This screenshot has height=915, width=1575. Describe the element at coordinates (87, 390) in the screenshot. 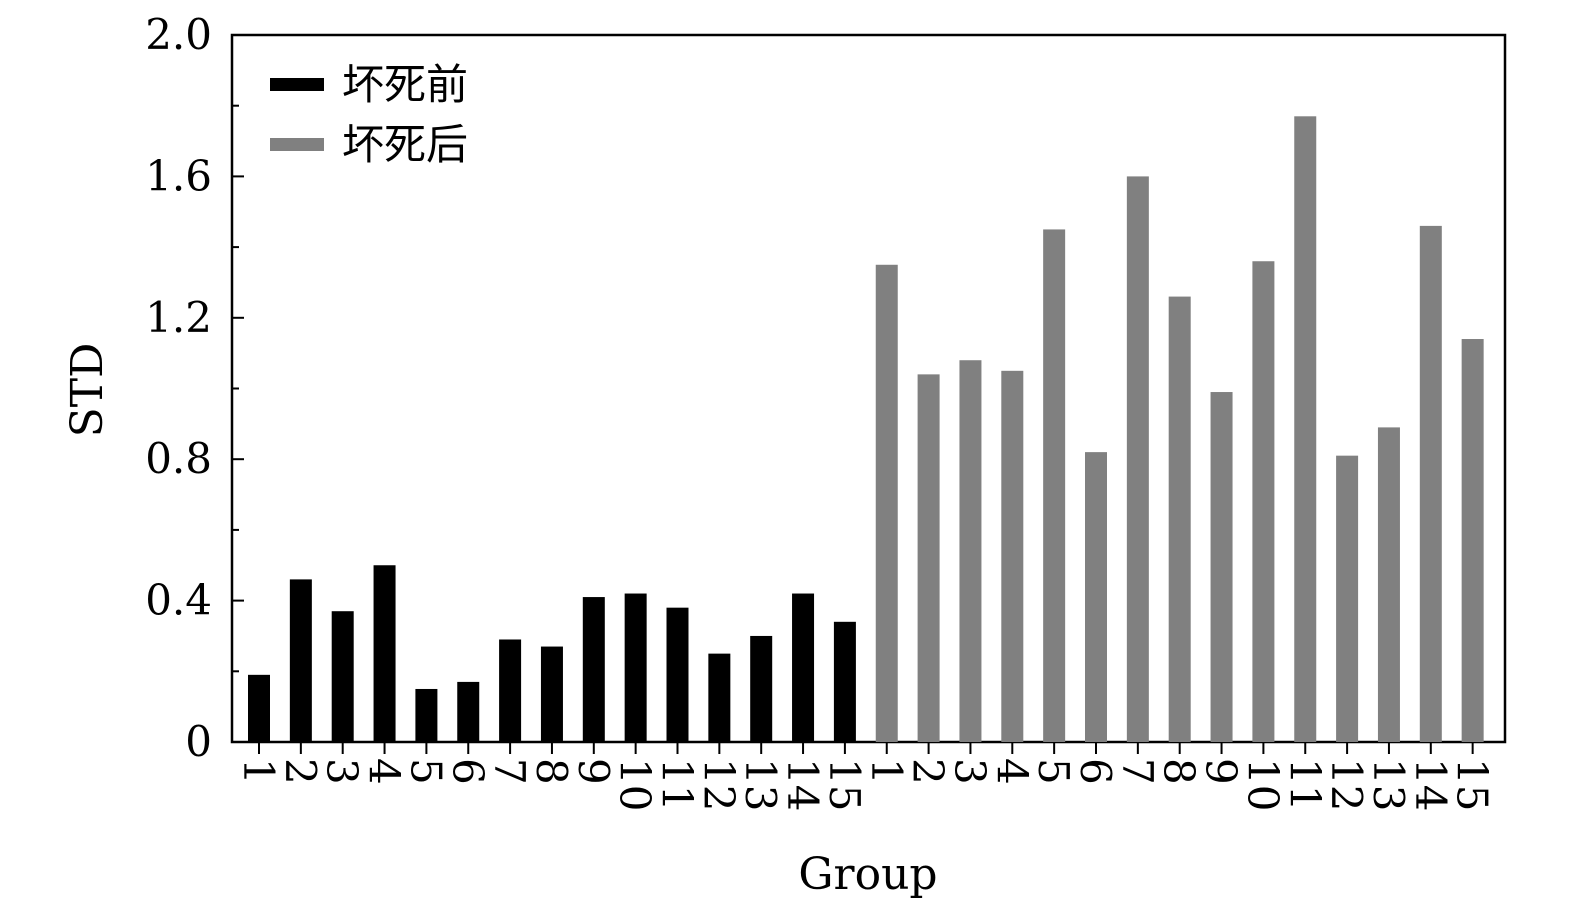

I see `y-axis-label: STD` at that location.